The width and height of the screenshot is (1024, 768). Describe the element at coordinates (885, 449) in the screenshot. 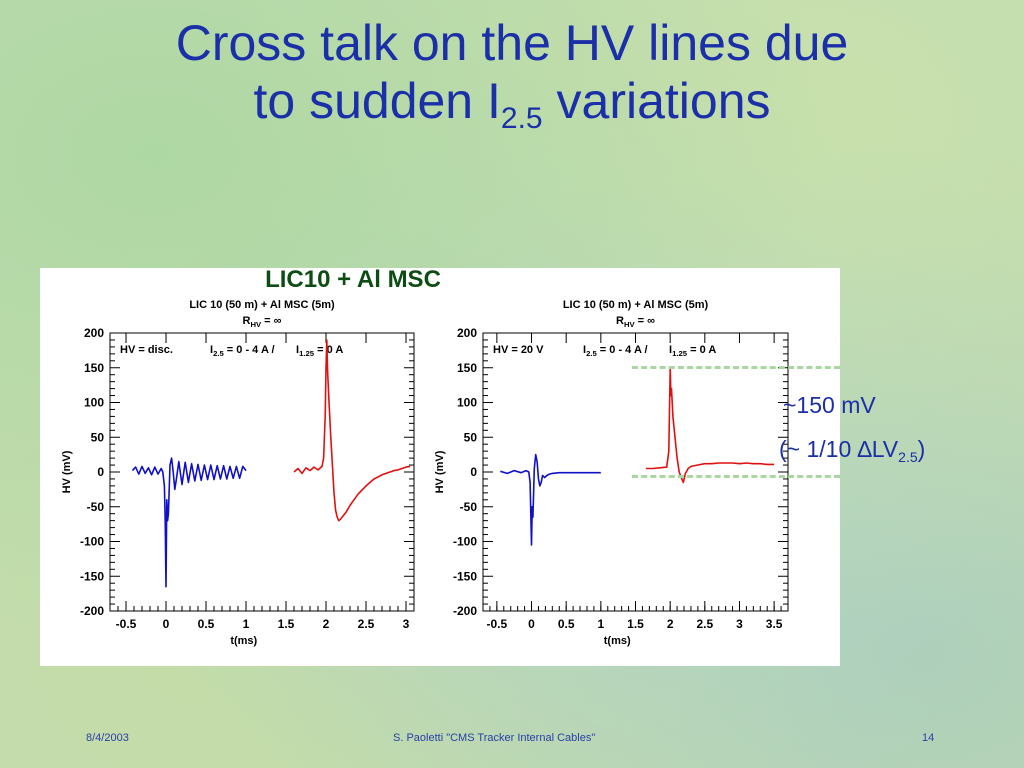

I see `annotation-lv: LV` at that location.